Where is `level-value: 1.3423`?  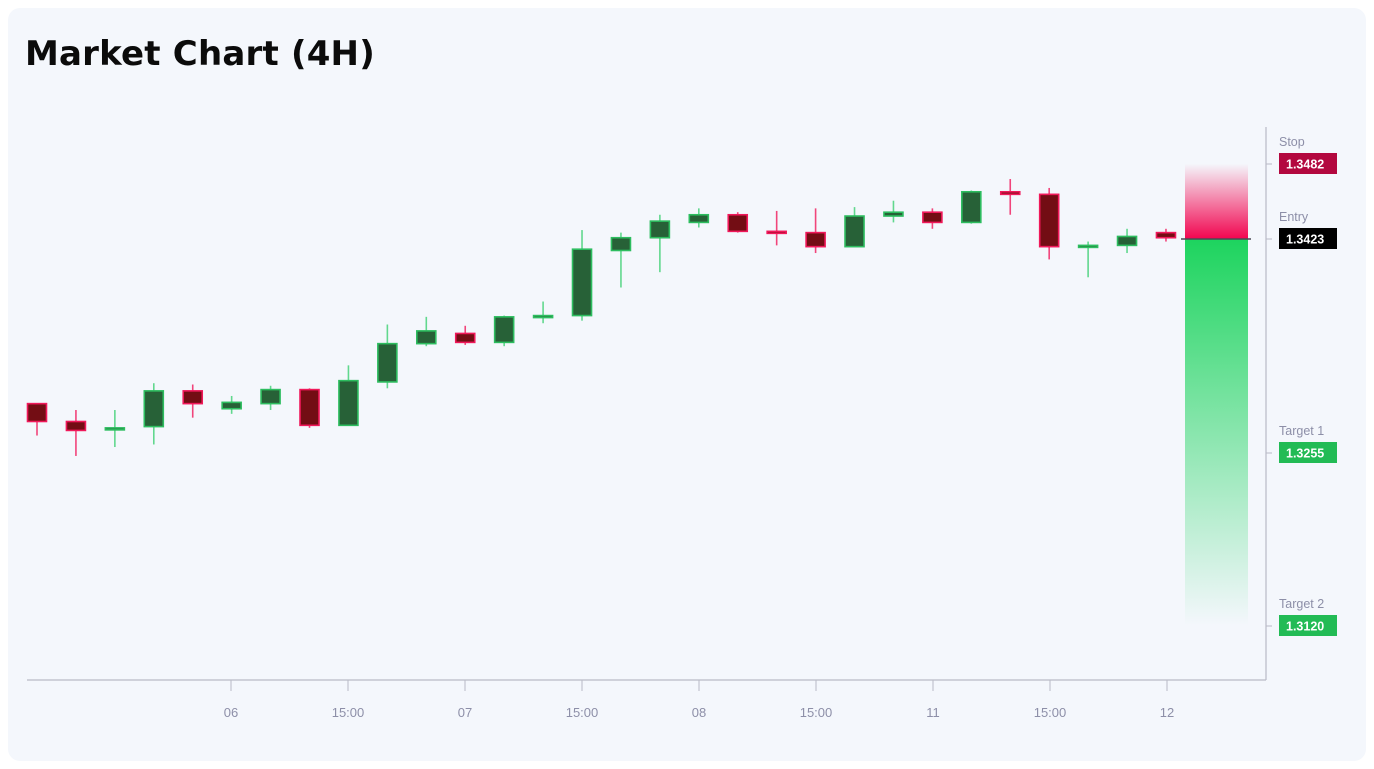 level-value: 1.3423 is located at coordinates (1305, 240).